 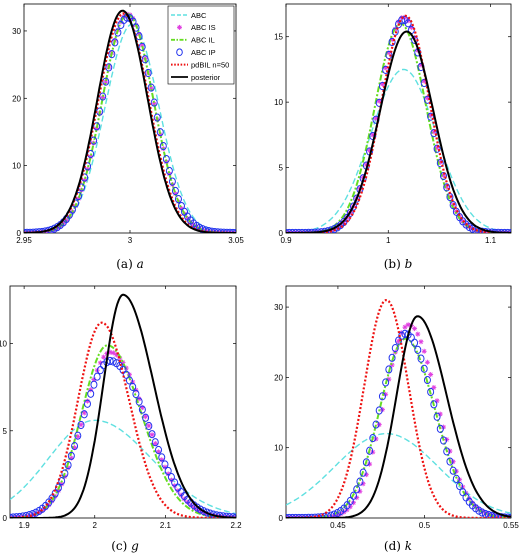 What do you see at coordinates (95, 525) in the screenshot?
I see `x-tick-label: 2` at bounding box center [95, 525].